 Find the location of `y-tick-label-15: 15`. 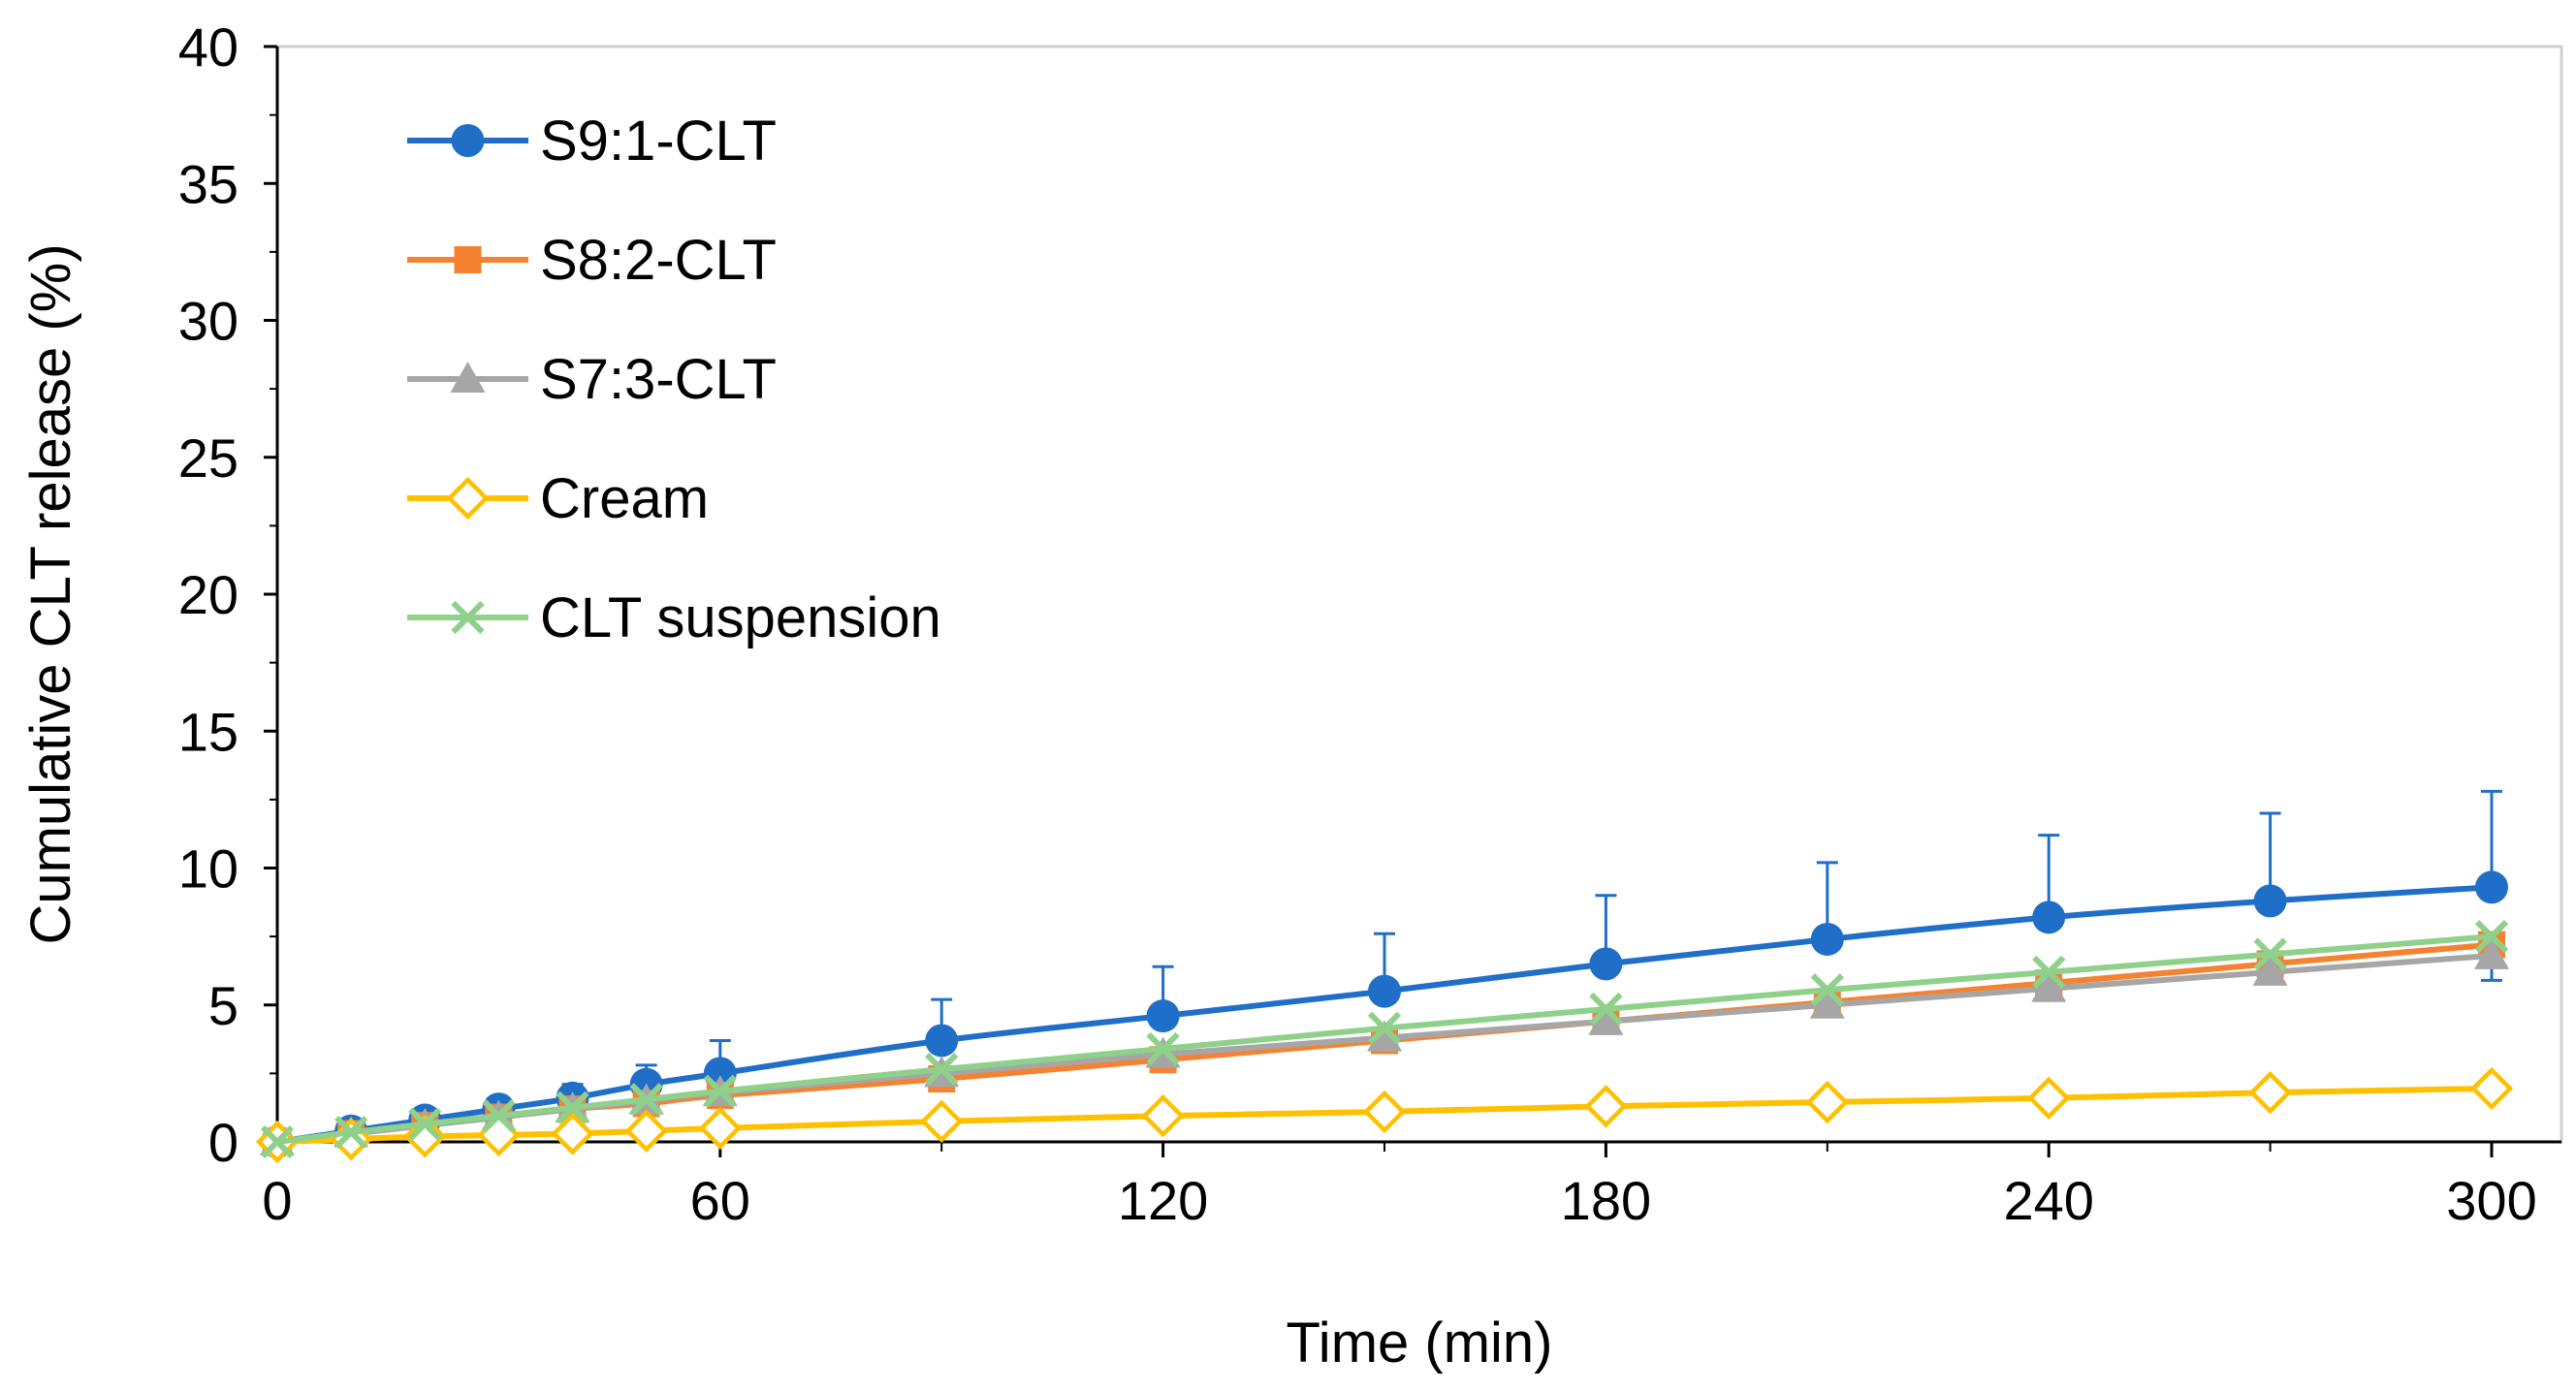

y-tick-label-15: 15 is located at coordinates (208, 732).